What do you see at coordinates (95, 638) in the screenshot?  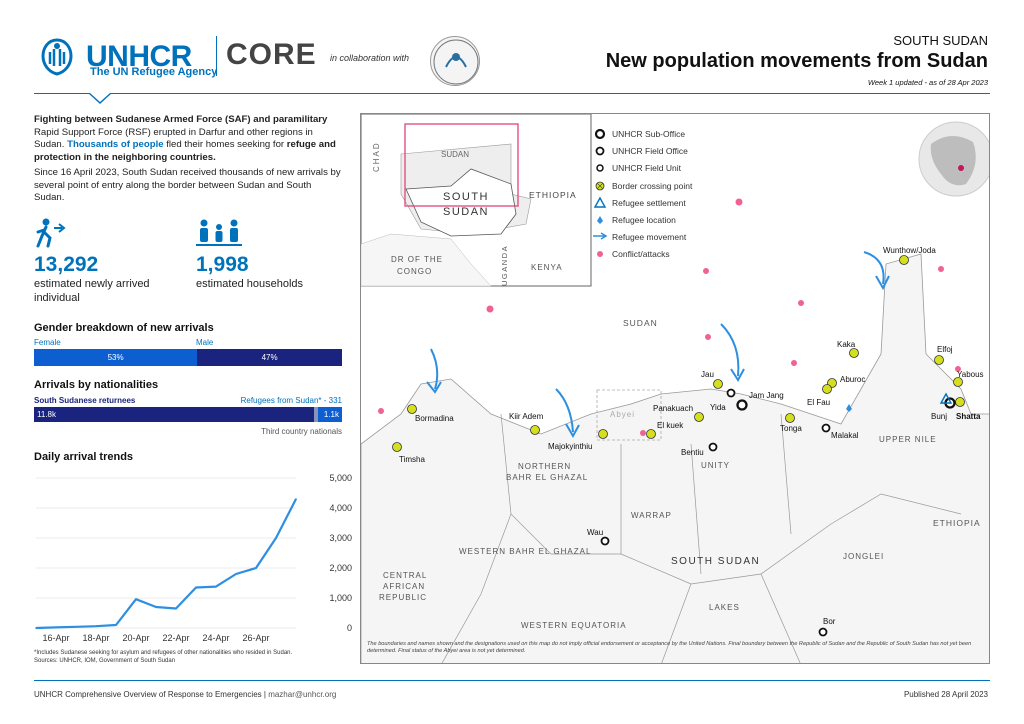 I see `x-tick-label: 18-Apr` at bounding box center [95, 638].